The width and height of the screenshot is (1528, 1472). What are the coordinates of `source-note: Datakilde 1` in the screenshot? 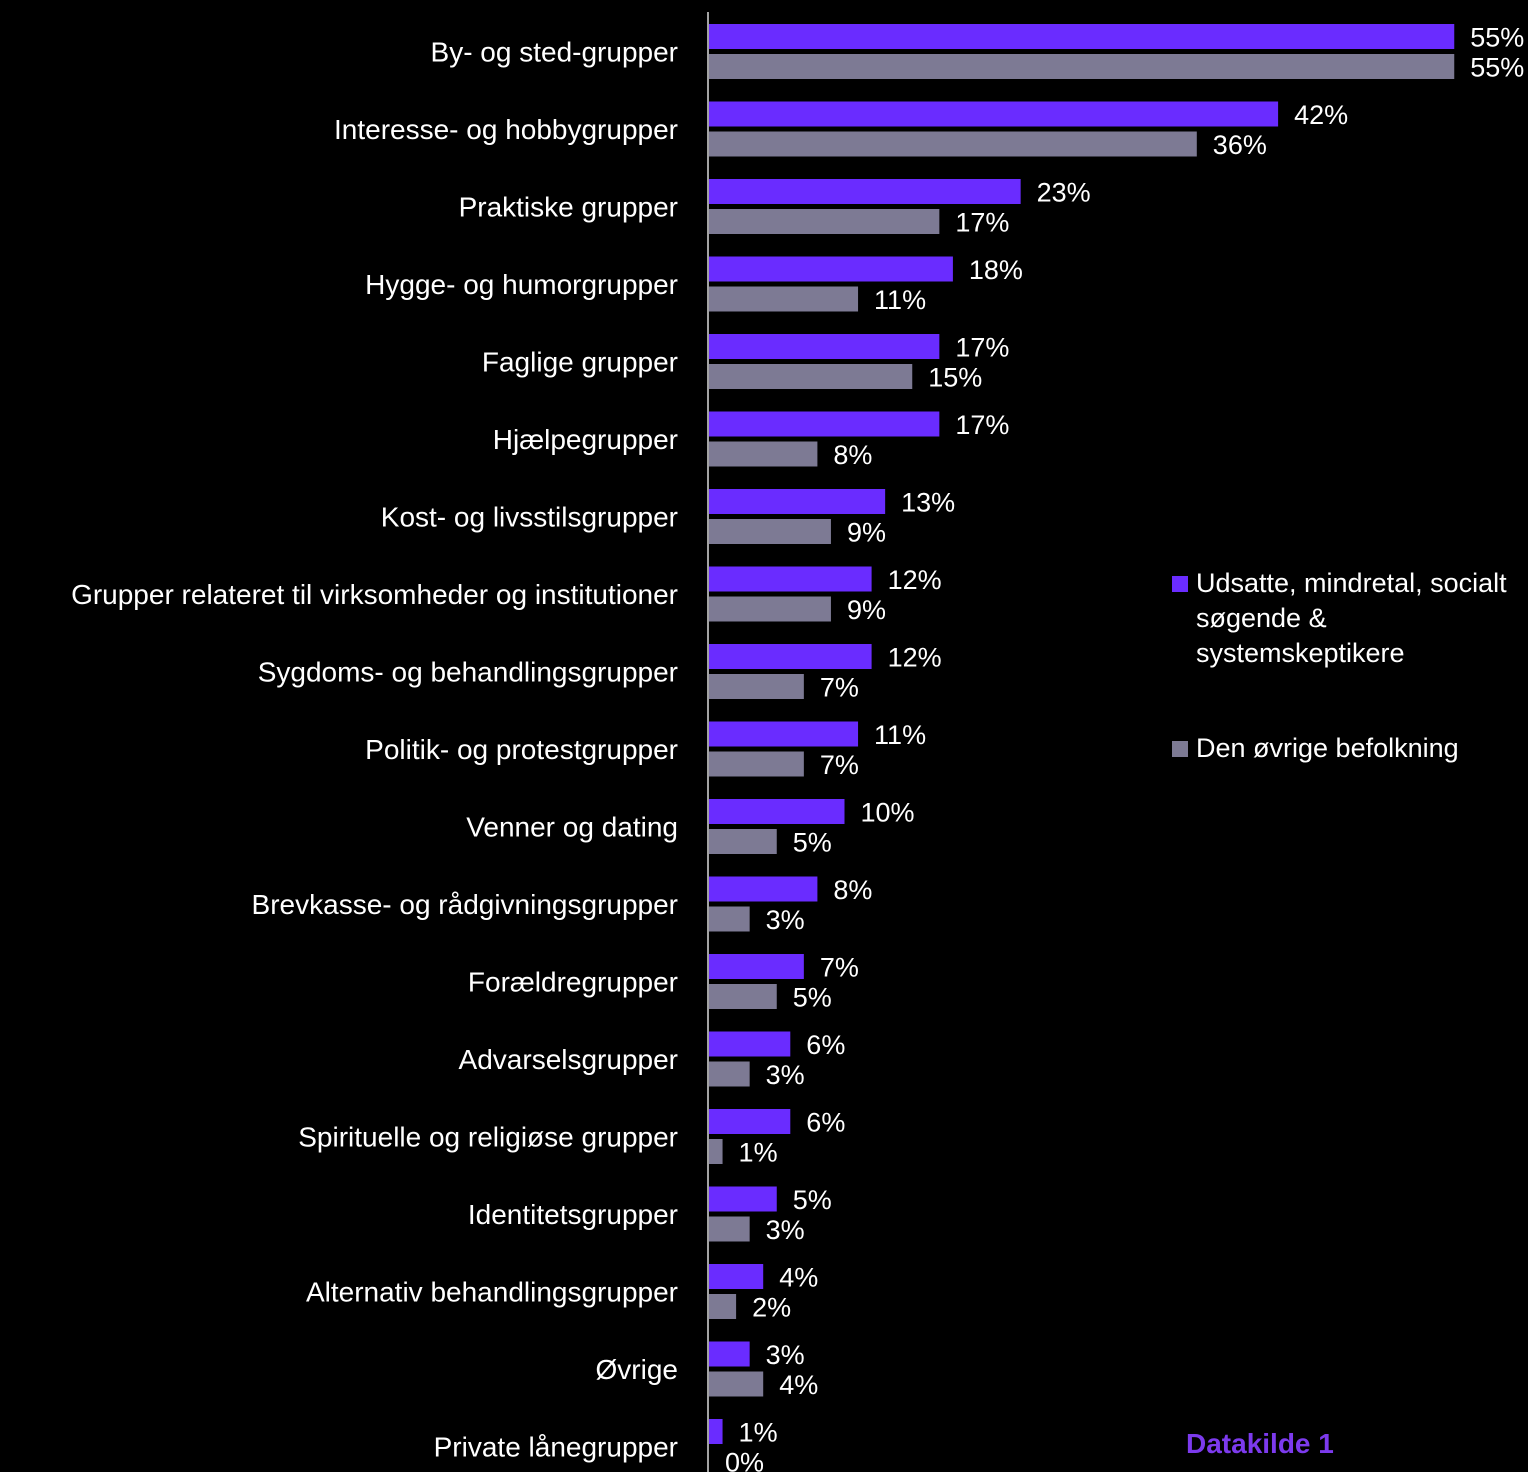 It's located at (1260, 1443).